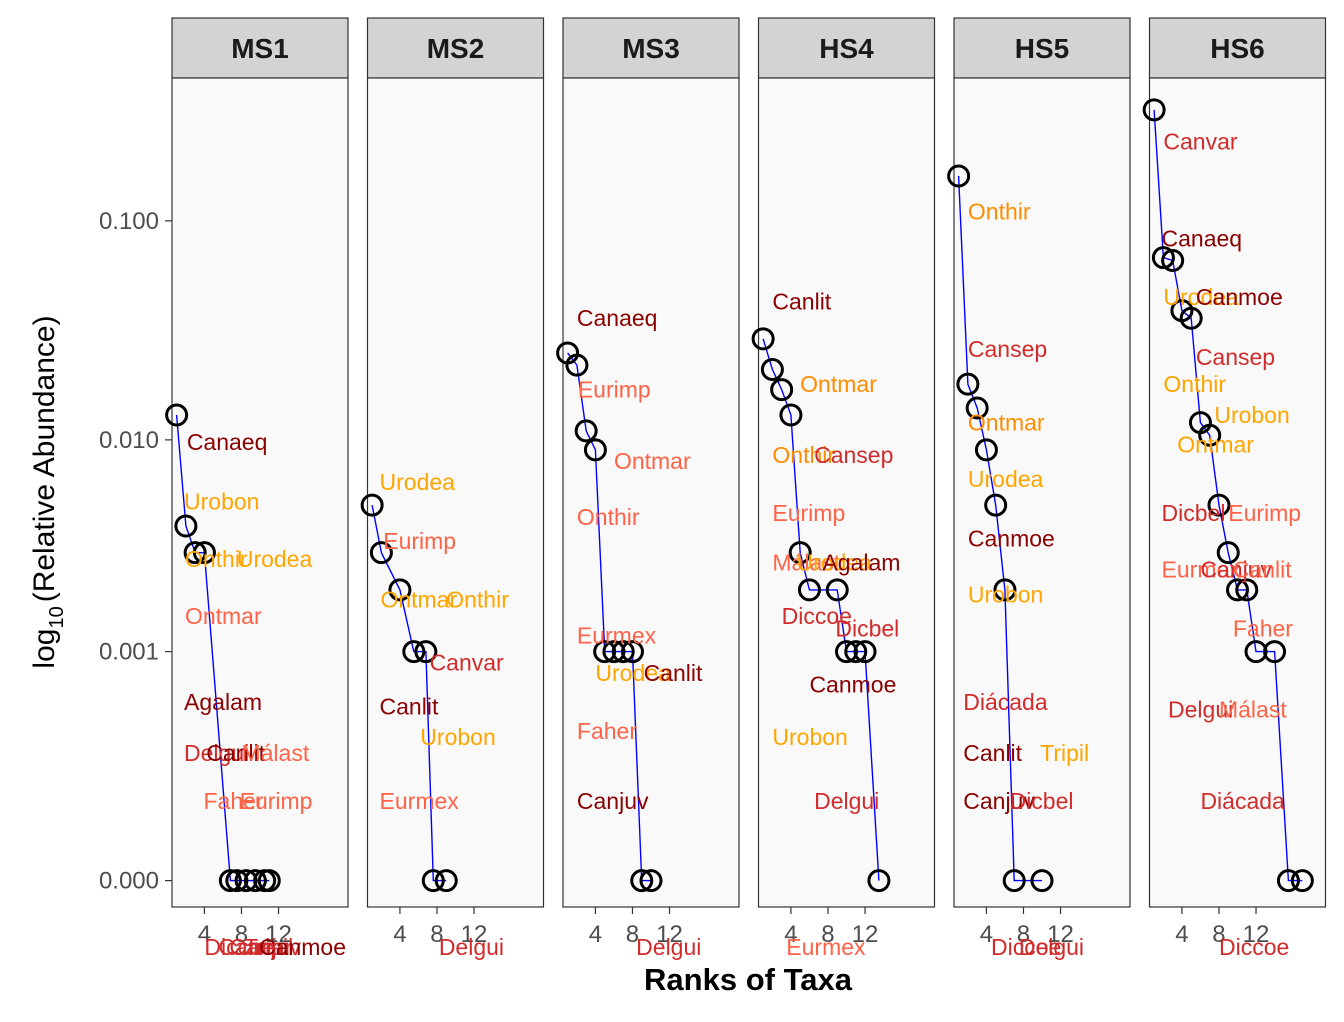 This screenshot has height=1022, width=1344. Describe the element at coordinates (129, 652) in the screenshot. I see `y-tick-label: 0.001` at that location.